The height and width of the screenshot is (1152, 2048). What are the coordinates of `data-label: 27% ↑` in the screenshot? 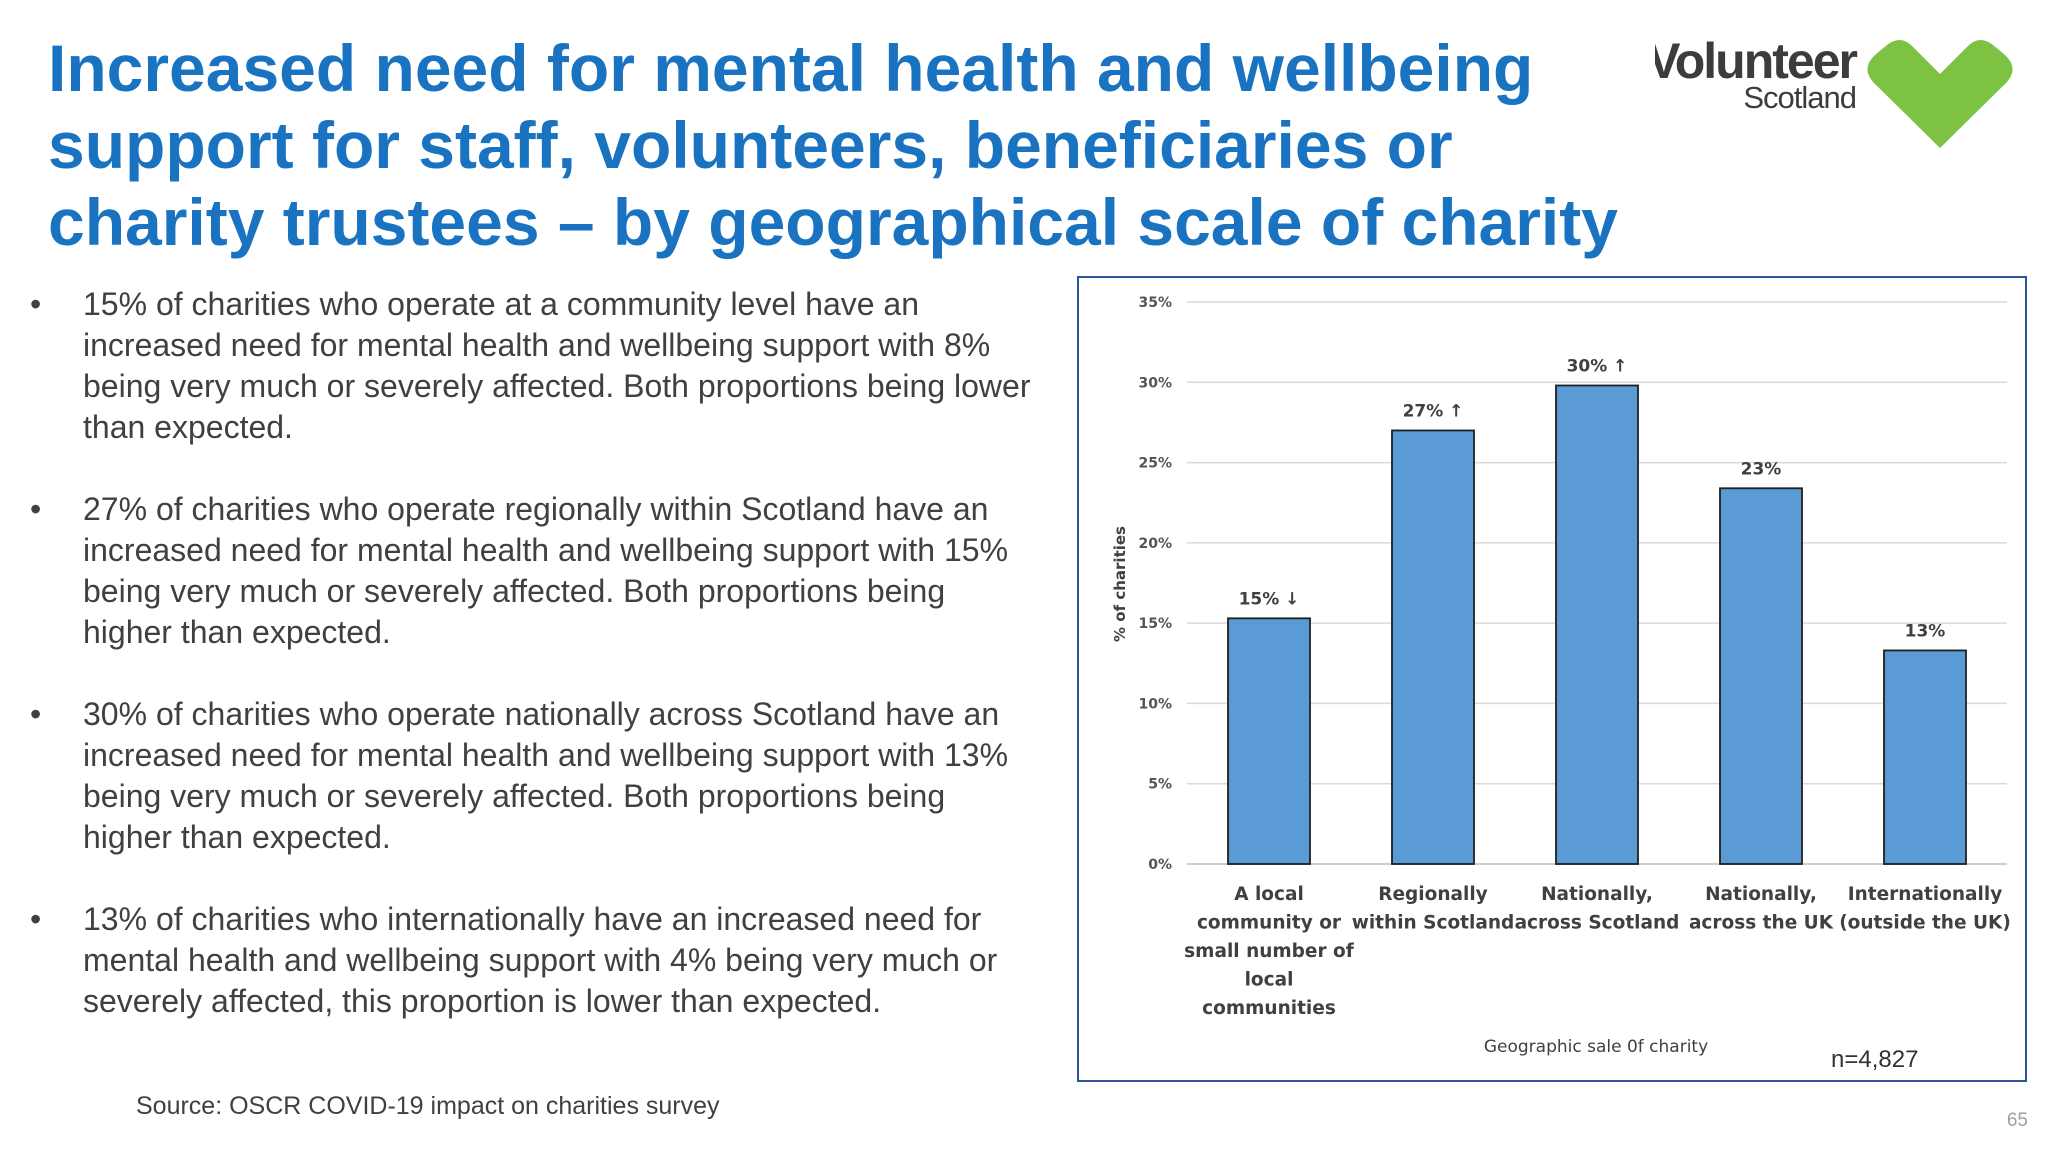 It's located at (1433, 411).